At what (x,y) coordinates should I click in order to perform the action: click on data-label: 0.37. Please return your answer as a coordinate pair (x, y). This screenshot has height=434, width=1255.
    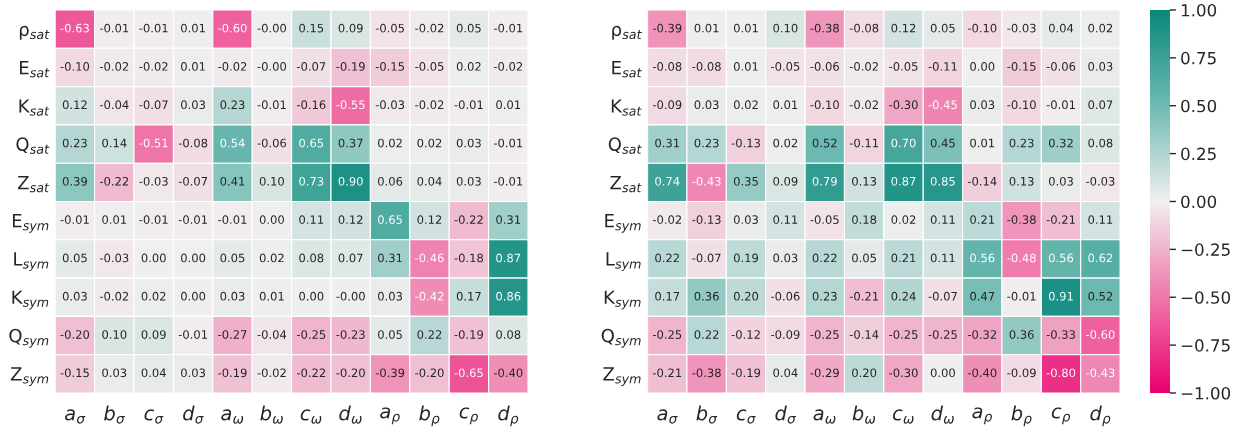
    Looking at the image, I should click on (350, 143).